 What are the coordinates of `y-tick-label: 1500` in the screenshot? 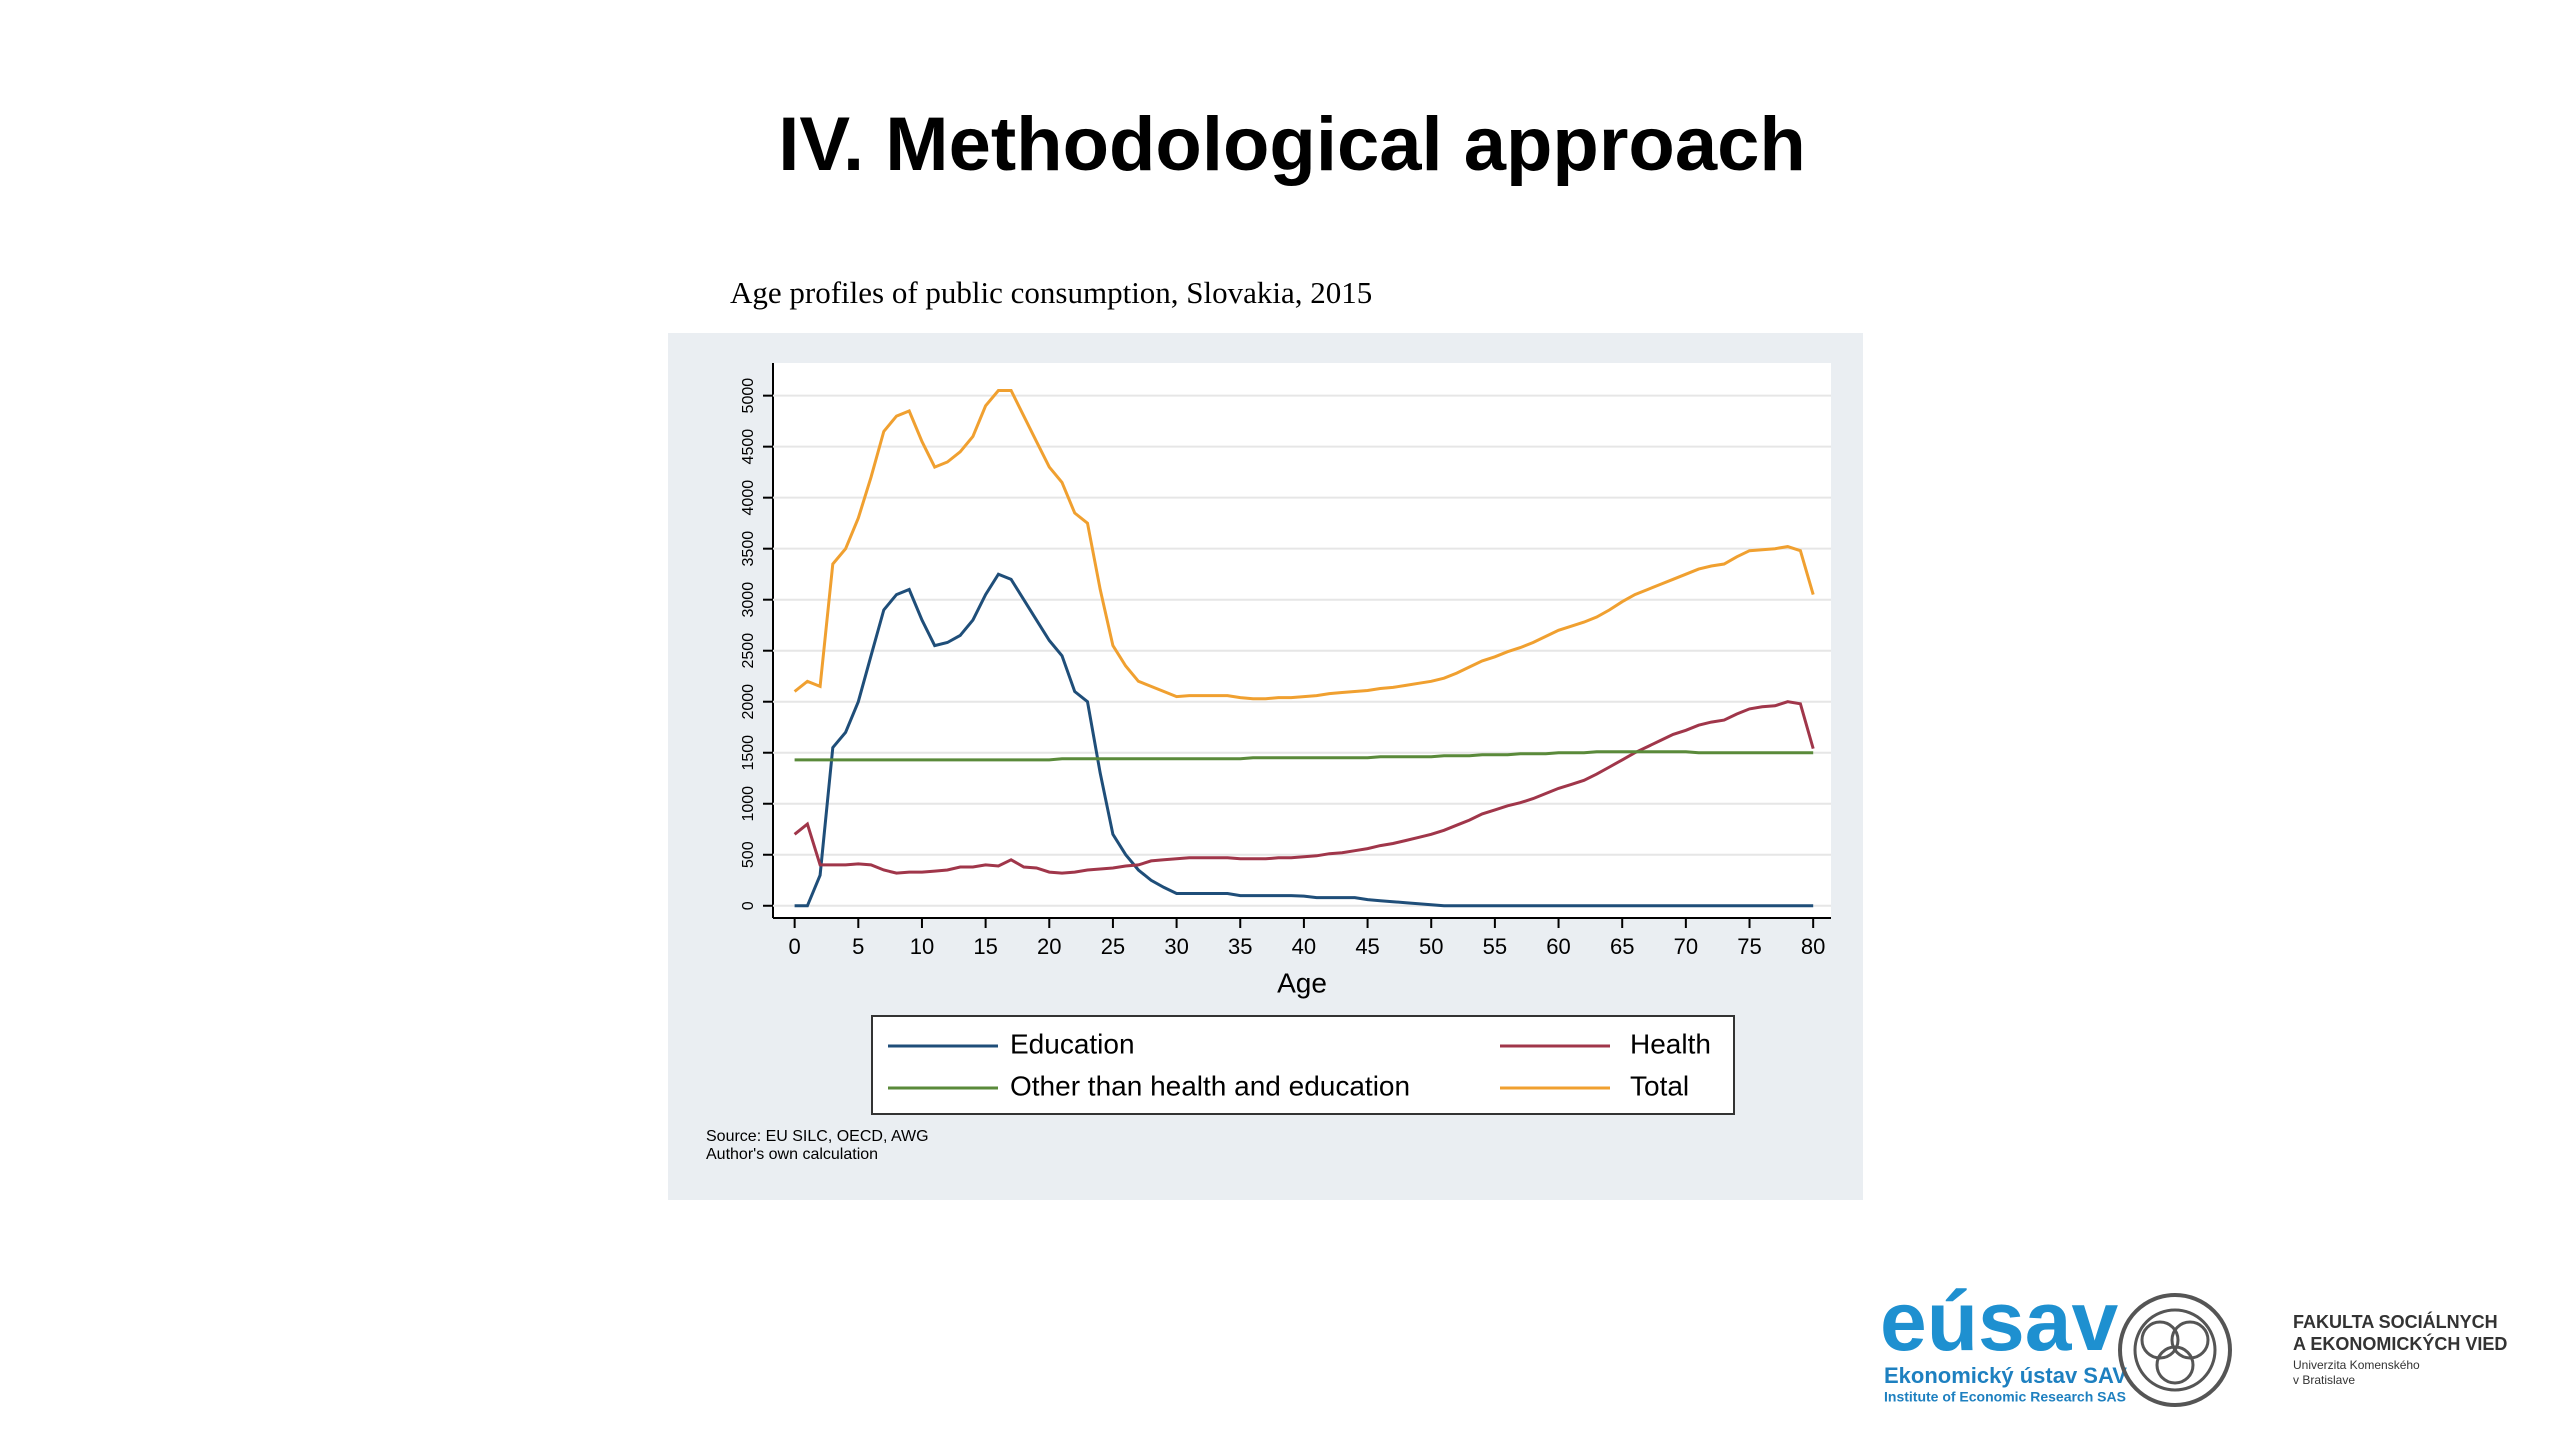 It's located at (748, 753).